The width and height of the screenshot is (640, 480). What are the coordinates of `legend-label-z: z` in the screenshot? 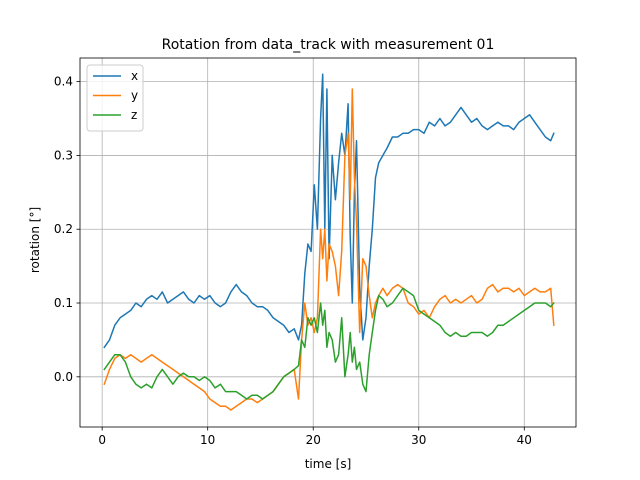 It's located at (134, 115).